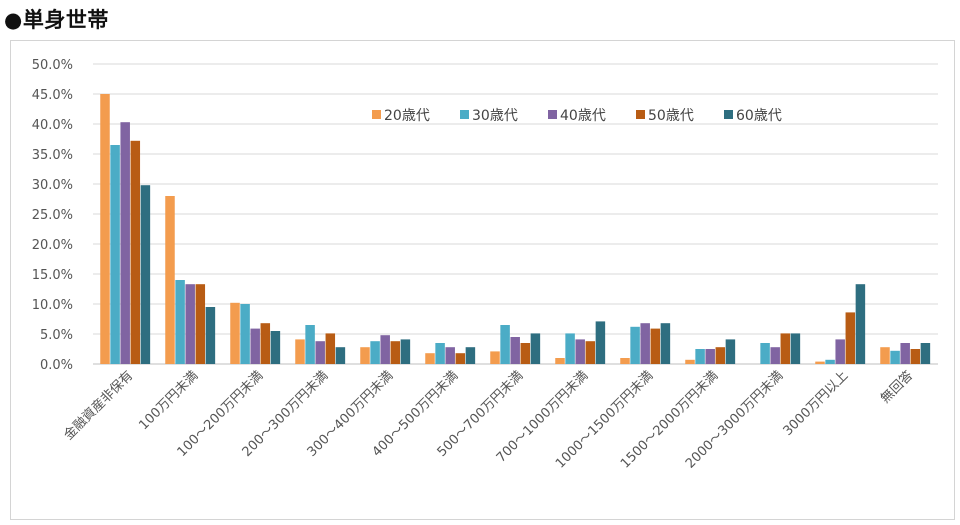 This screenshot has height=525, width=960. What do you see at coordinates (52, 275) in the screenshot?
I see `y-tick-label: 15.0%` at bounding box center [52, 275].